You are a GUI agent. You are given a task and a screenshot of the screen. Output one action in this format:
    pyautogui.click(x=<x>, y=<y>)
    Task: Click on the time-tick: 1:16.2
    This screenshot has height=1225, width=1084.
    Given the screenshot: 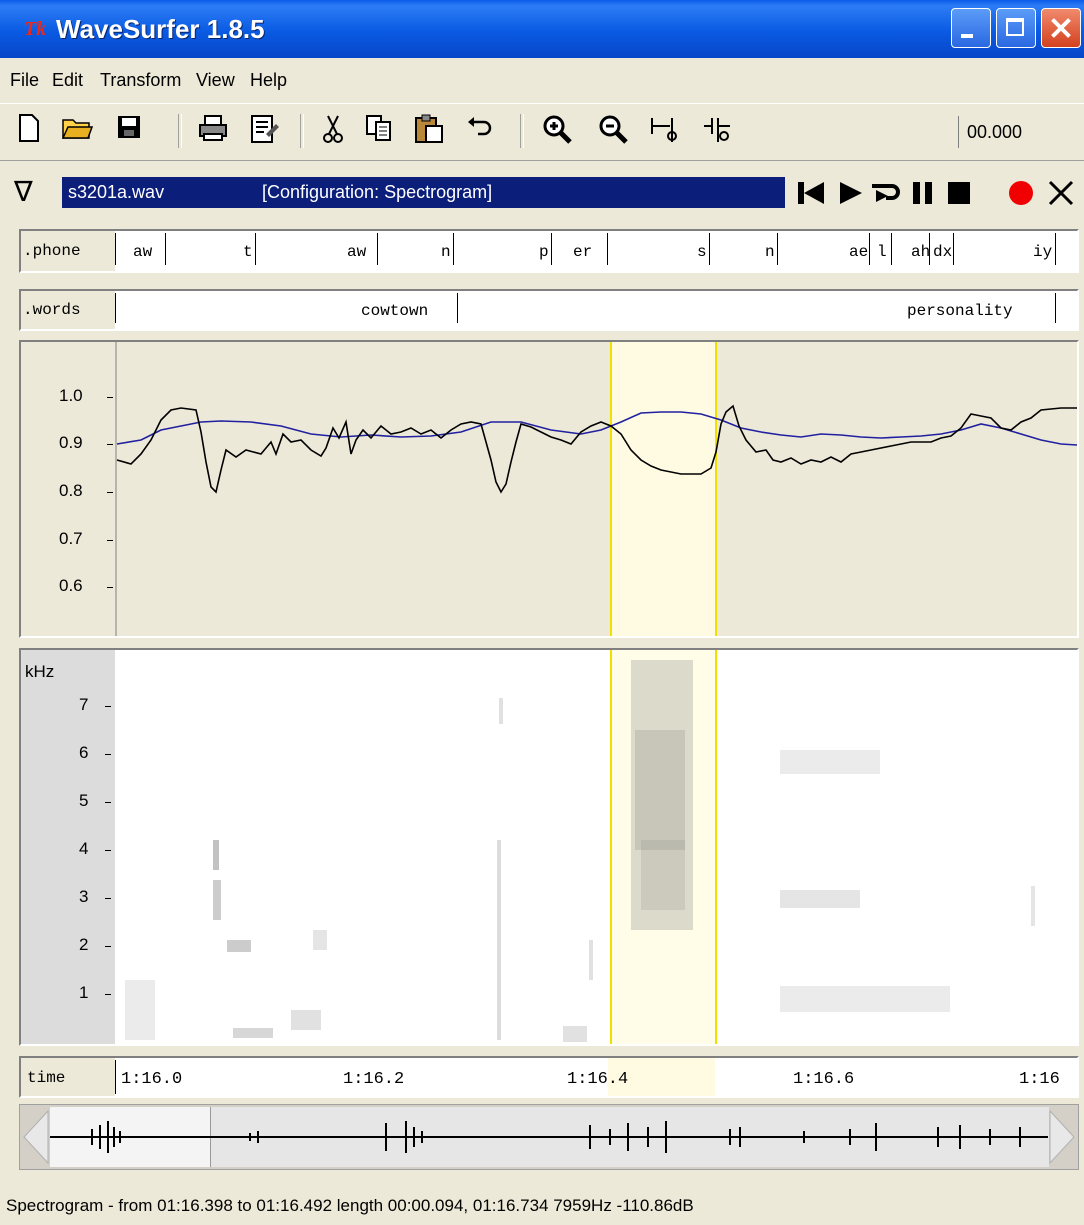 What is the action you would take?
    pyautogui.click(x=374, y=1079)
    